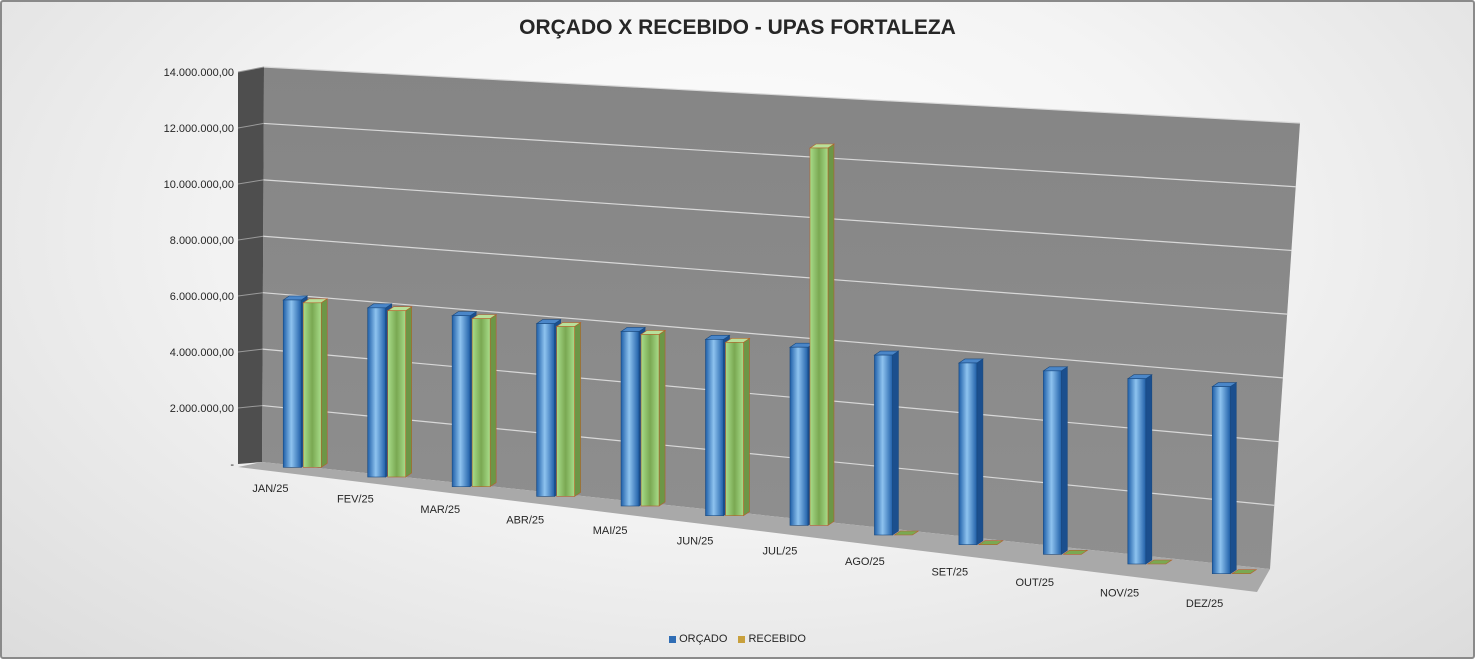 Image resolution: width=1475 pixels, height=659 pixels. I want to click on y-tick-label: 8.000.000,00, so click(202, 241).